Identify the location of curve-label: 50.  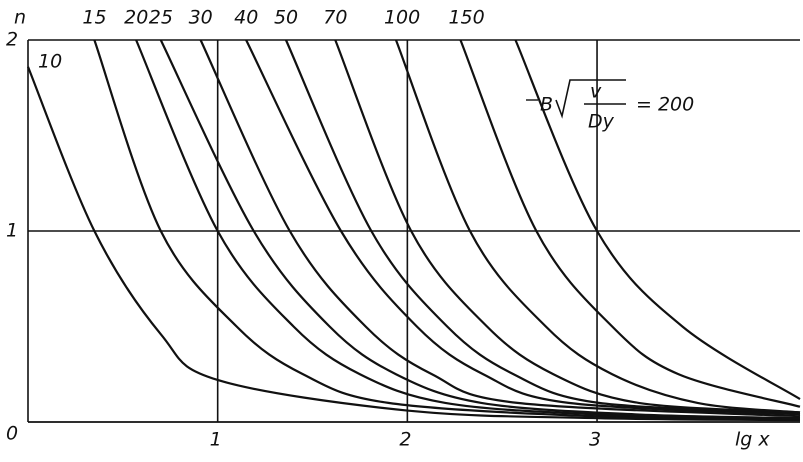
(286, 18).